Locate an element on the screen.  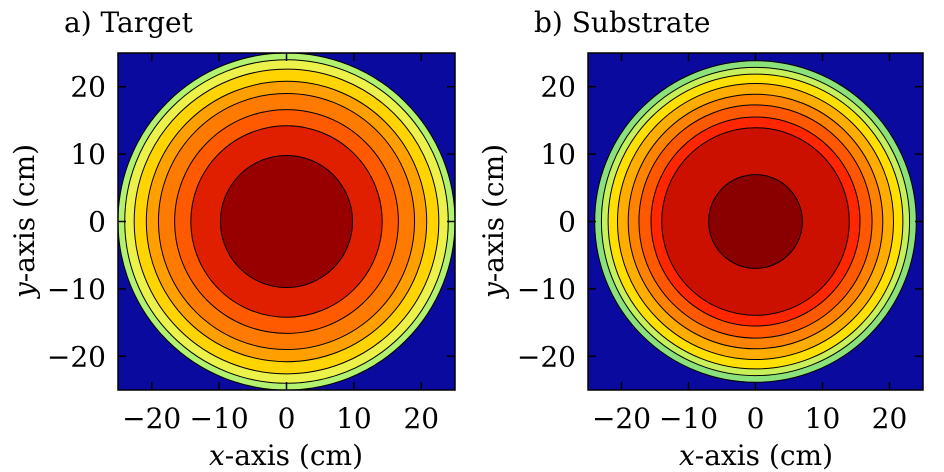
x-axis-label-target: x-axis (cm) is located at coordinates (286, 455).